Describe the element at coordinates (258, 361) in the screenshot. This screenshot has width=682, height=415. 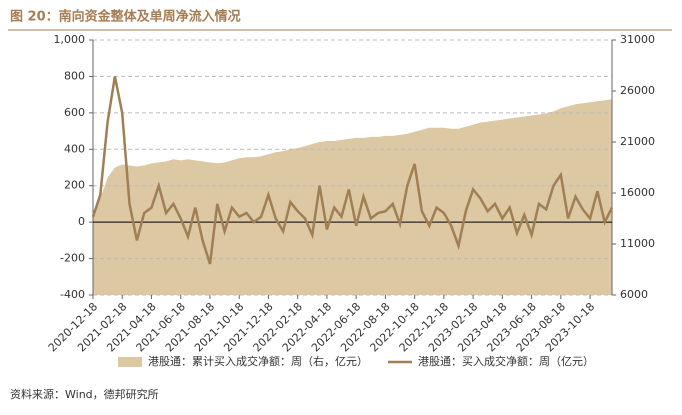
I see `legend-label: 港股通：累计买入成交净额：周（右，亿元）` at that location.